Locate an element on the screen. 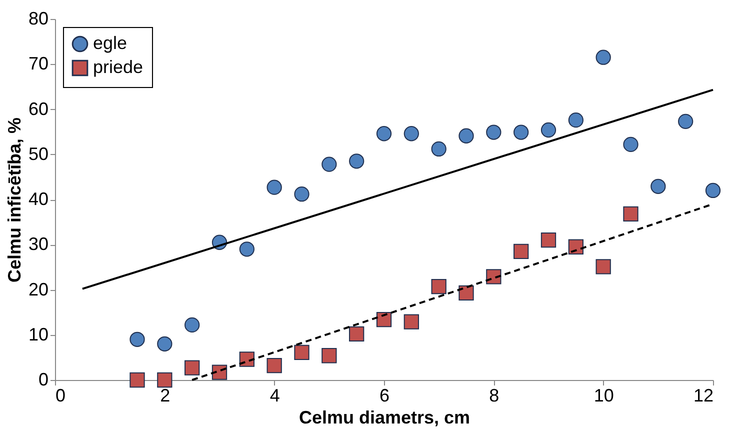 This screenshot has width=738, height=432. y-tick-label: 50 is located at coordinates (38, 154).